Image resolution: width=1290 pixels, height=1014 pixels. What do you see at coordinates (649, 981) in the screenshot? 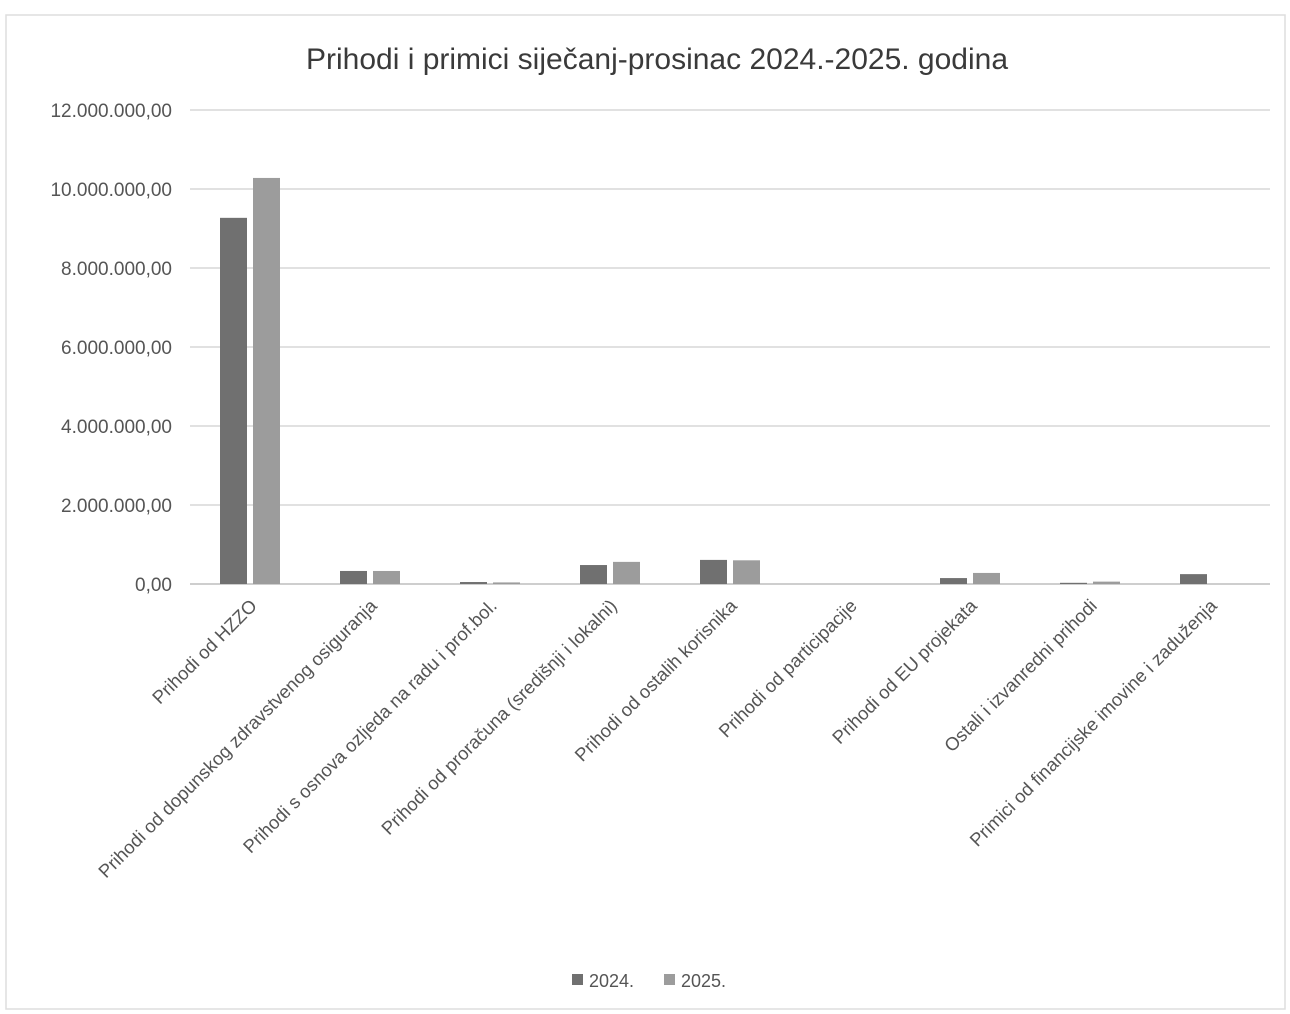
I see `legend: 2024. 2025.` at bounding box center [649, 981].